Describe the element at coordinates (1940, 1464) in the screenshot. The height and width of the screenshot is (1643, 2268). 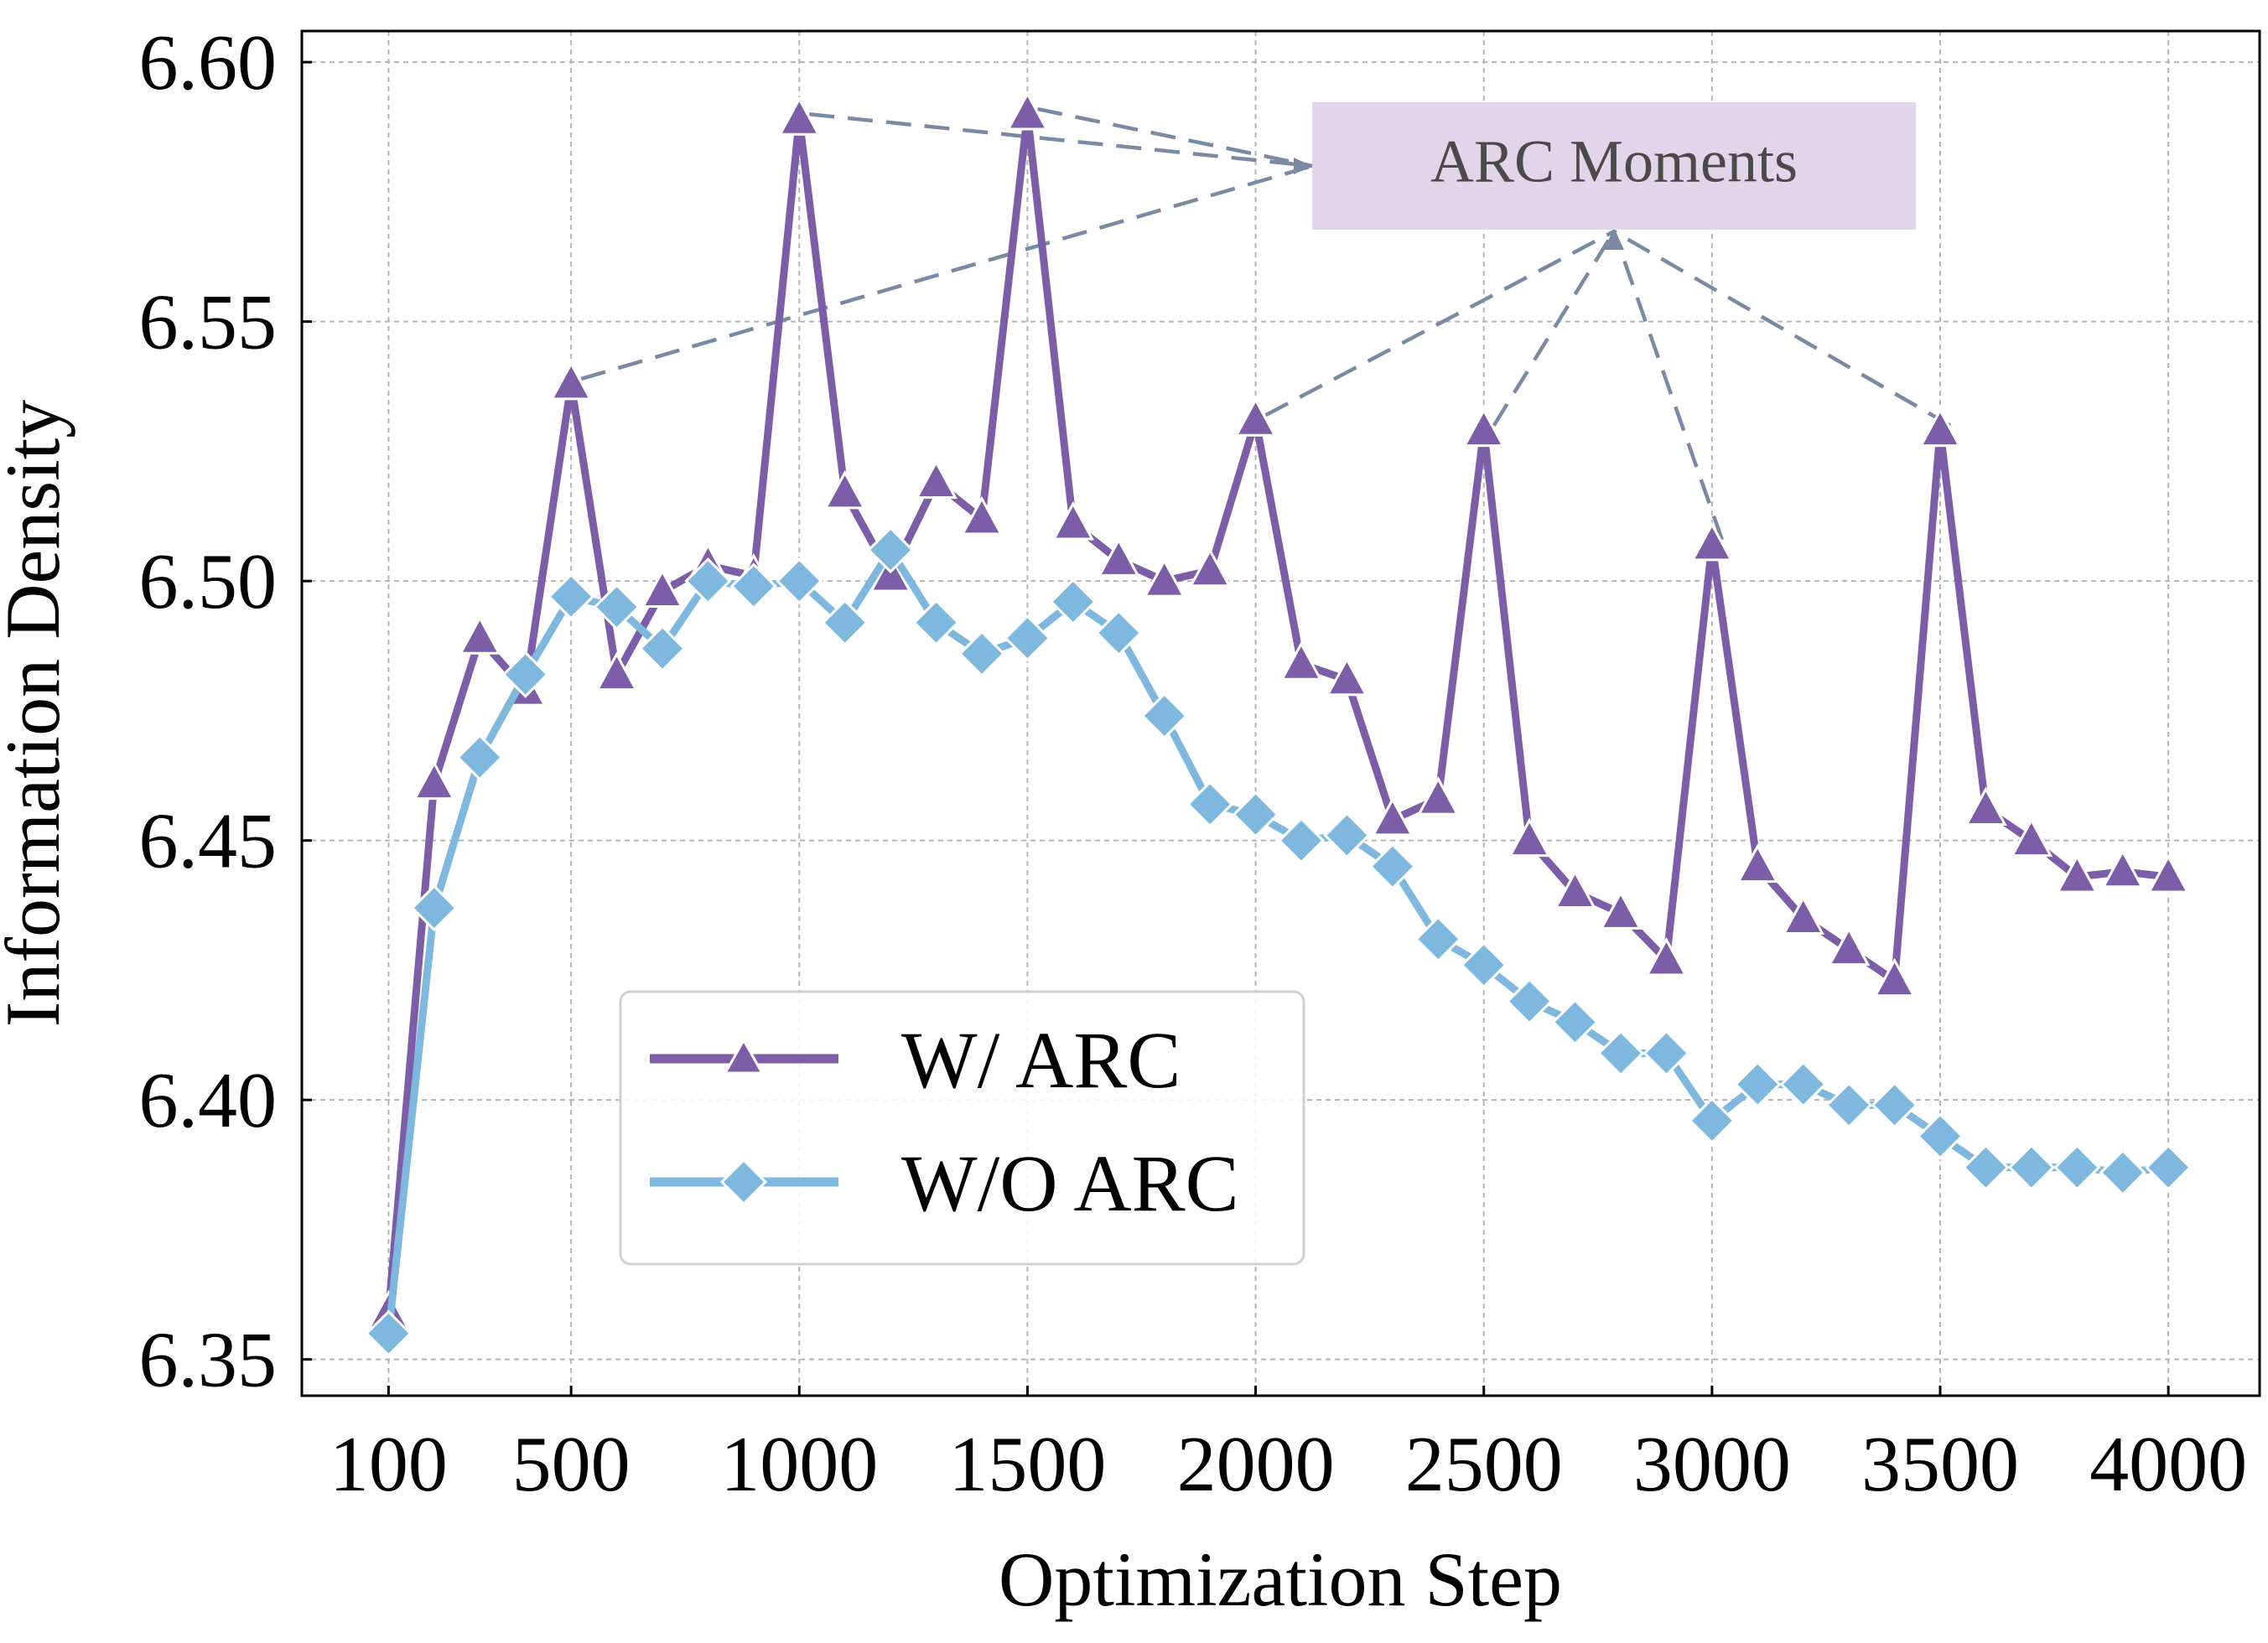
I see `x-tick-label: 3500` at that location.